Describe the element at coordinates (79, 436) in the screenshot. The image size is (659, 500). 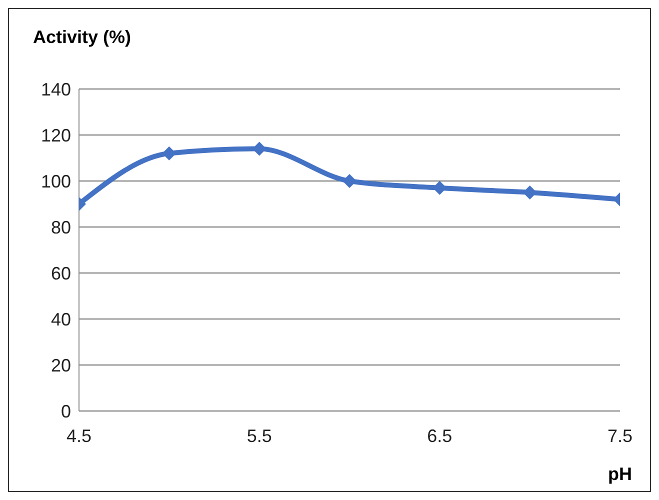
I see `x-tick-label: 4.5` at that location.